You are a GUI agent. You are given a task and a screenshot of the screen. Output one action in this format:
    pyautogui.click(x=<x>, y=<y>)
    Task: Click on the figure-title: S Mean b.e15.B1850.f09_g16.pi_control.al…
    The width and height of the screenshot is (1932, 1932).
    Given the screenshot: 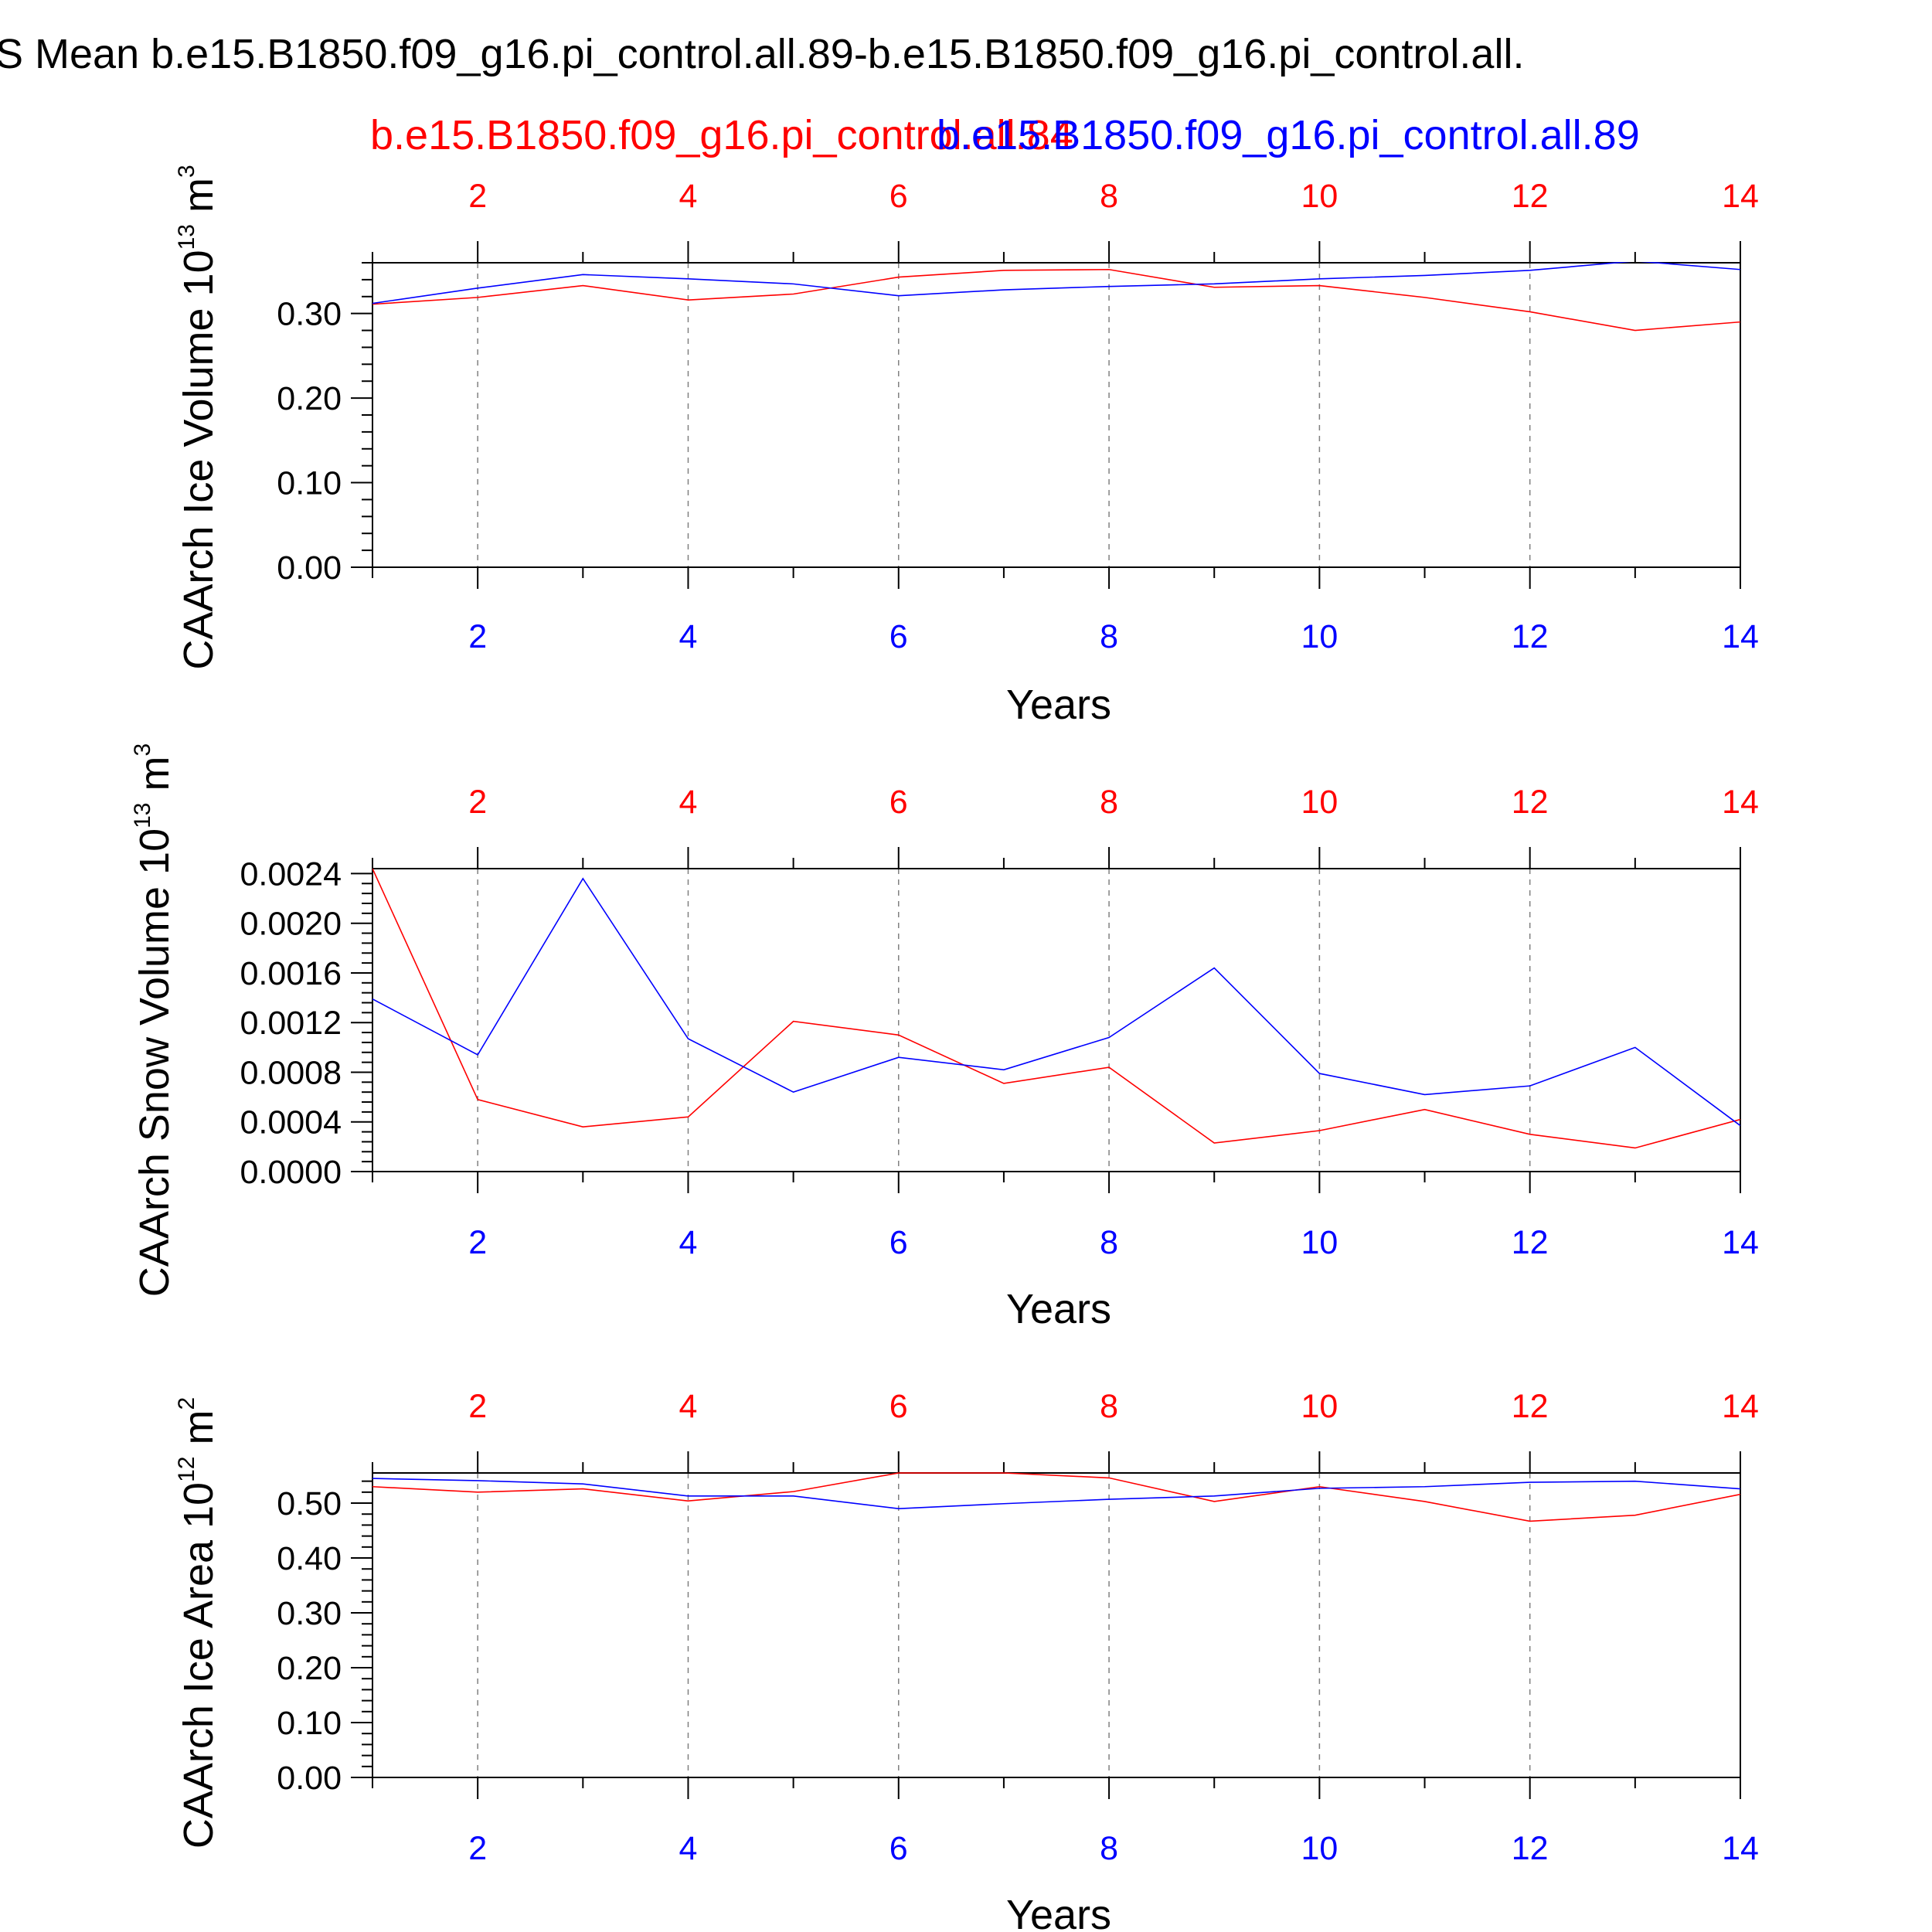 What is the action you would take?
    pyautogui.click(x=762, y=54)
    